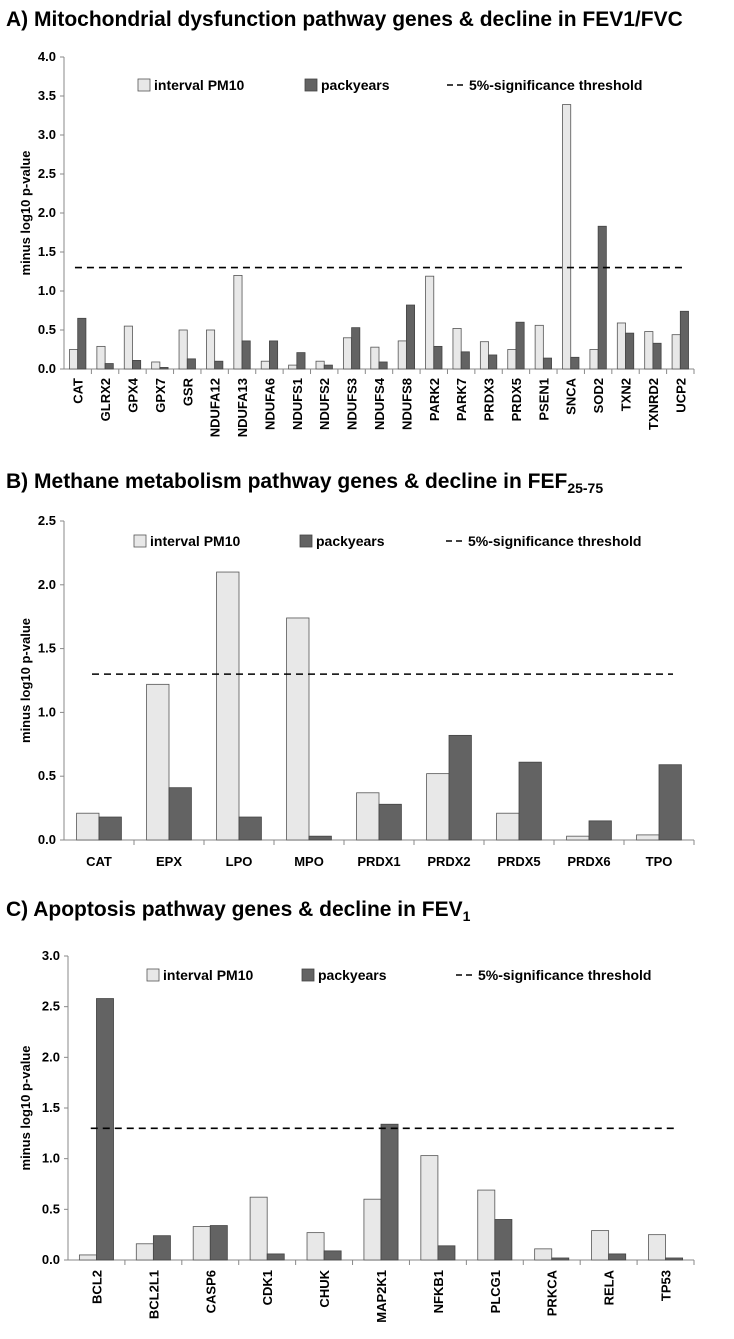 This screenshot has width=734, height=1339. What do you see at coordinates (309, 861) in the screenshot?
I see `c1-category-label: MPO` at bounding box center [309, 861].